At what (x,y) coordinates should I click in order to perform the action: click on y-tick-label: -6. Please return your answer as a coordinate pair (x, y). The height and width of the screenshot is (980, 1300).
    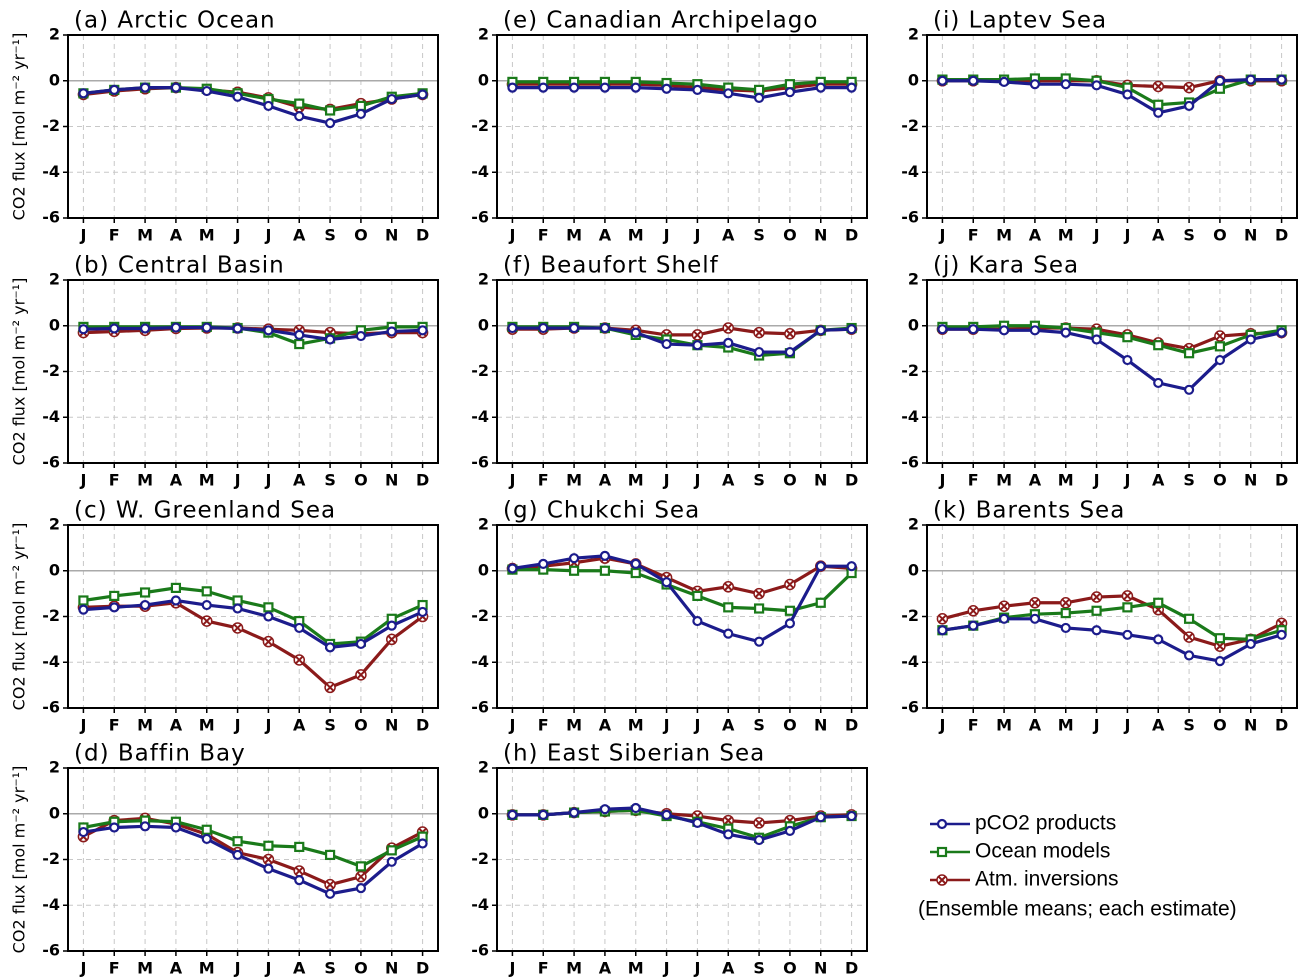
    Looking at the image, I should click on (51, 217).